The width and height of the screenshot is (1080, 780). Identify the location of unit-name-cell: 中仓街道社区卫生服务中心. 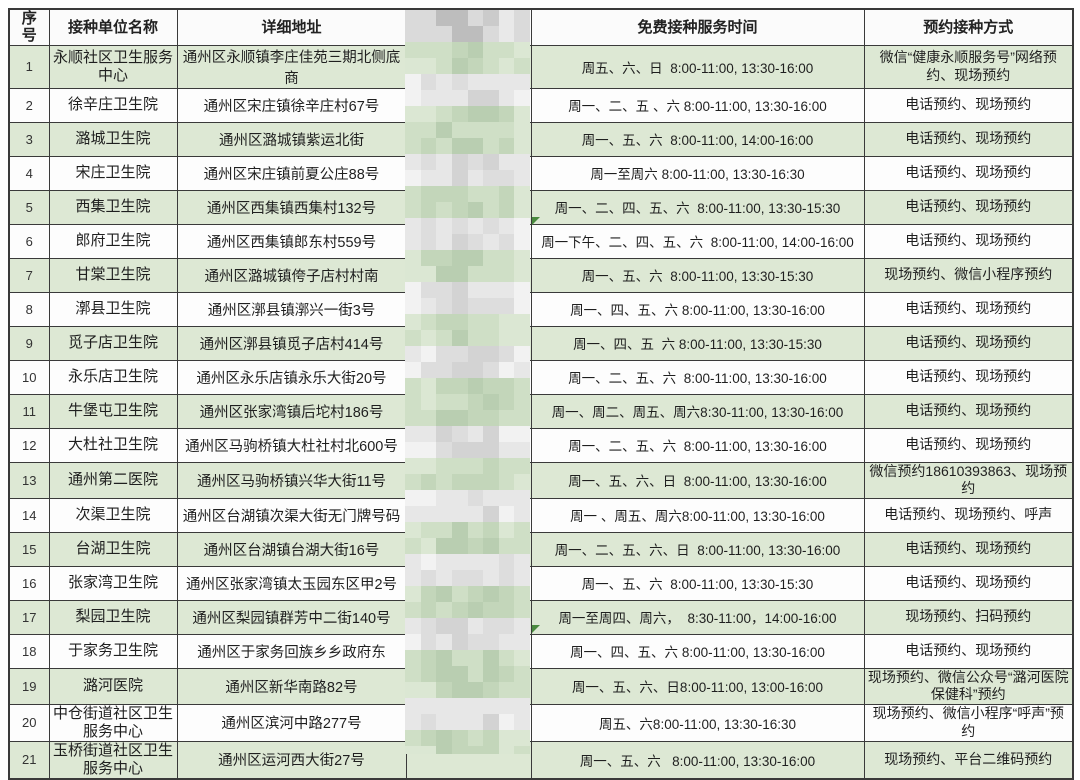
(113, 722).